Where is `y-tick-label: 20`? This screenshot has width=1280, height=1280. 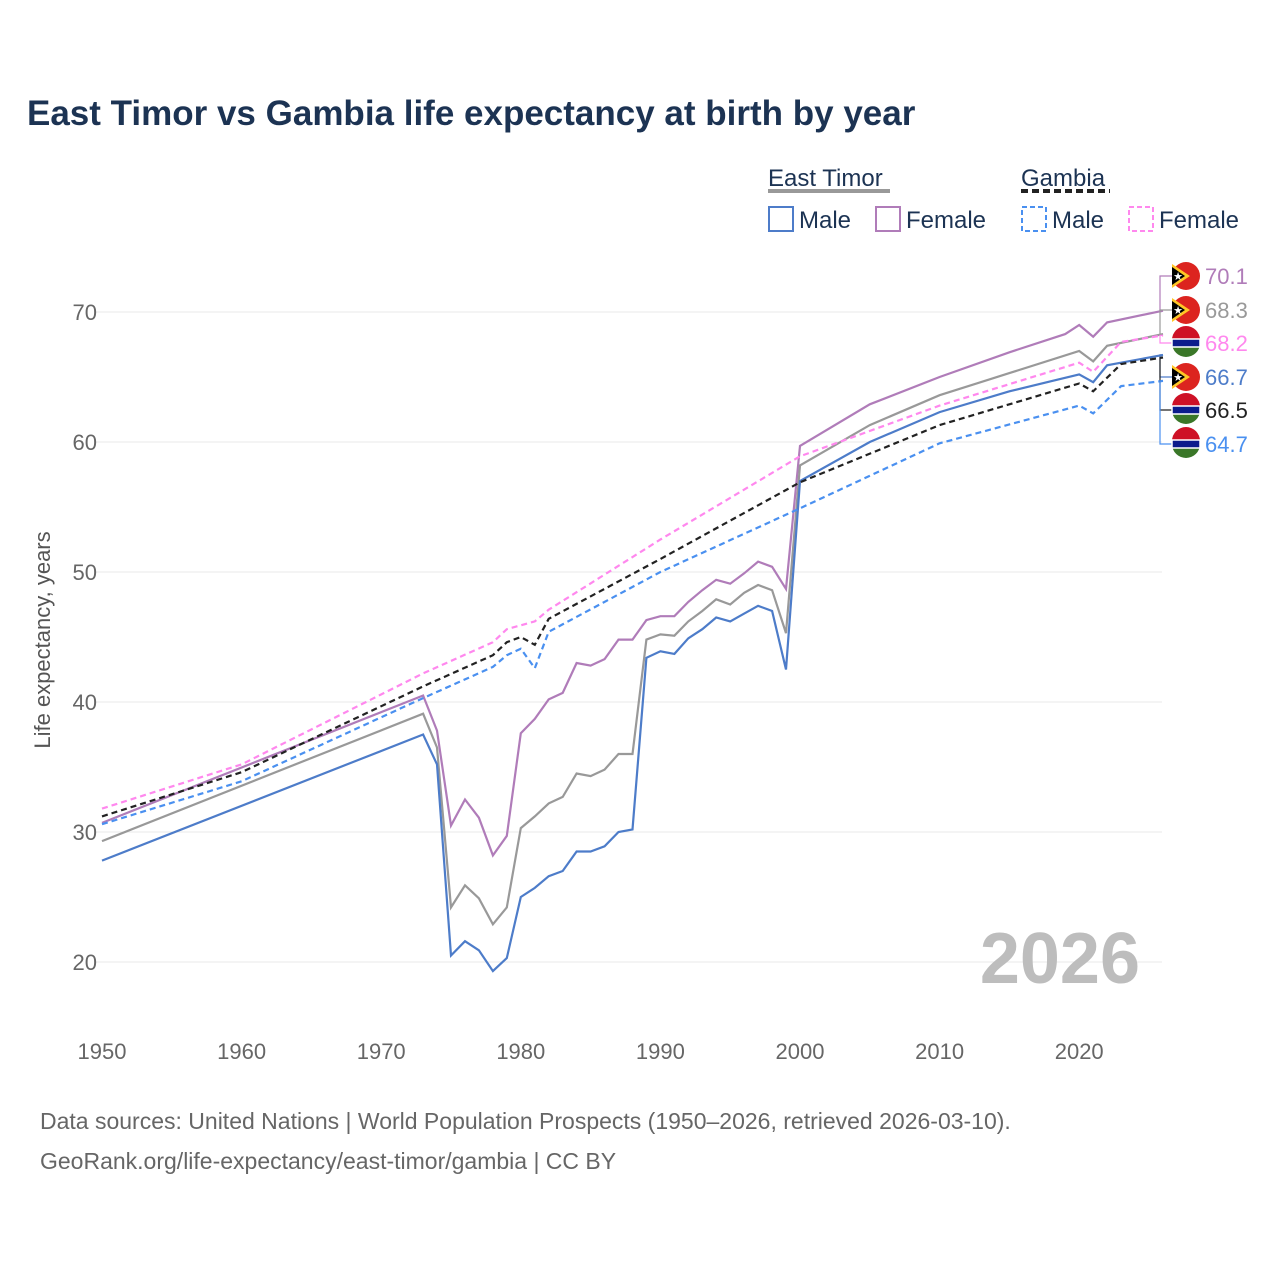
y-tick-label: 20 is located at coordinates (85, 962).